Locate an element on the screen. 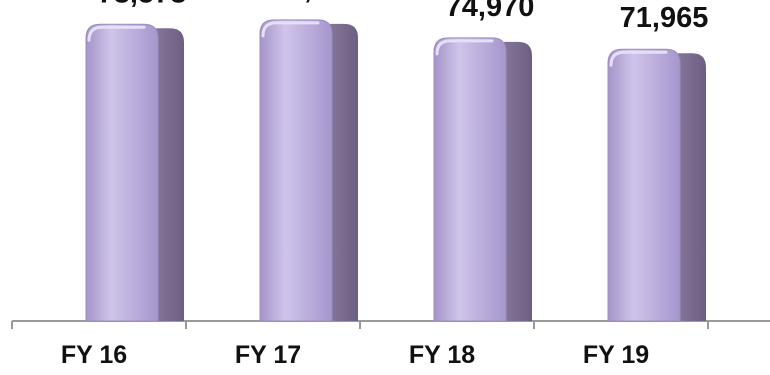  category-label: FY 18 is located at coordinates (442, 355).